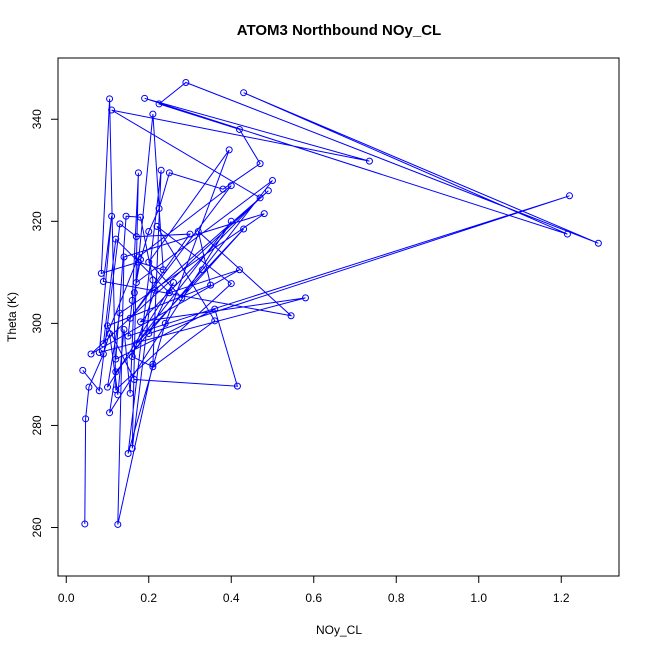  I want to click on chart-title: ATOM3 Northbound NOy_CL, so click(339, 30).